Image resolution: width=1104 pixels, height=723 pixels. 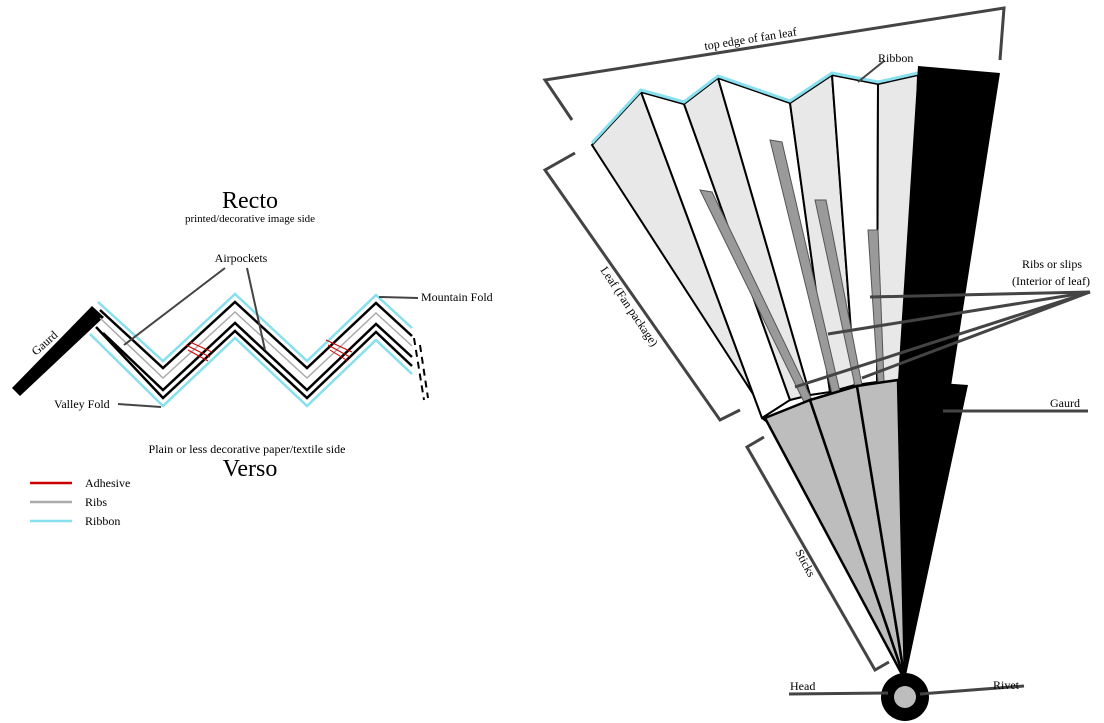 I want to click on rivet-icon, so click(x=905, y=697).